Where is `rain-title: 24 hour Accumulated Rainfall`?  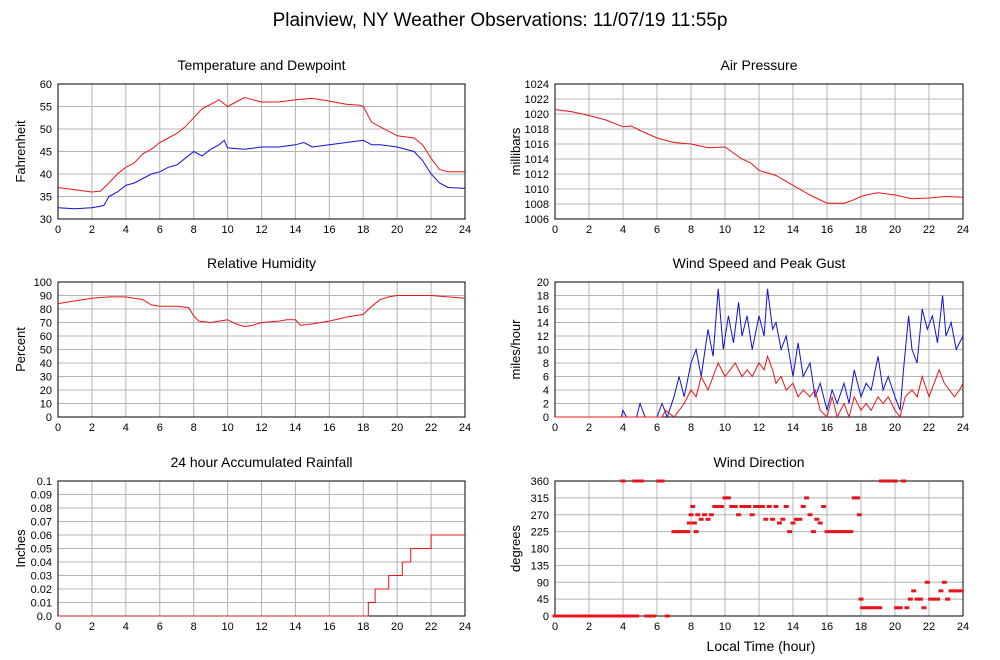 rain-title: 24 hour Accumulated Rainfall is located at coordinates (261, 462).